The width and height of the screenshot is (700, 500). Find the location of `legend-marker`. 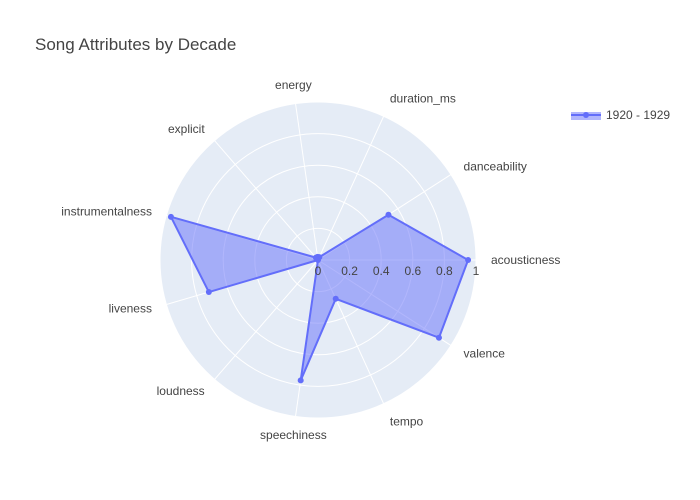

legend-marker is located at coordinates (586, 115).